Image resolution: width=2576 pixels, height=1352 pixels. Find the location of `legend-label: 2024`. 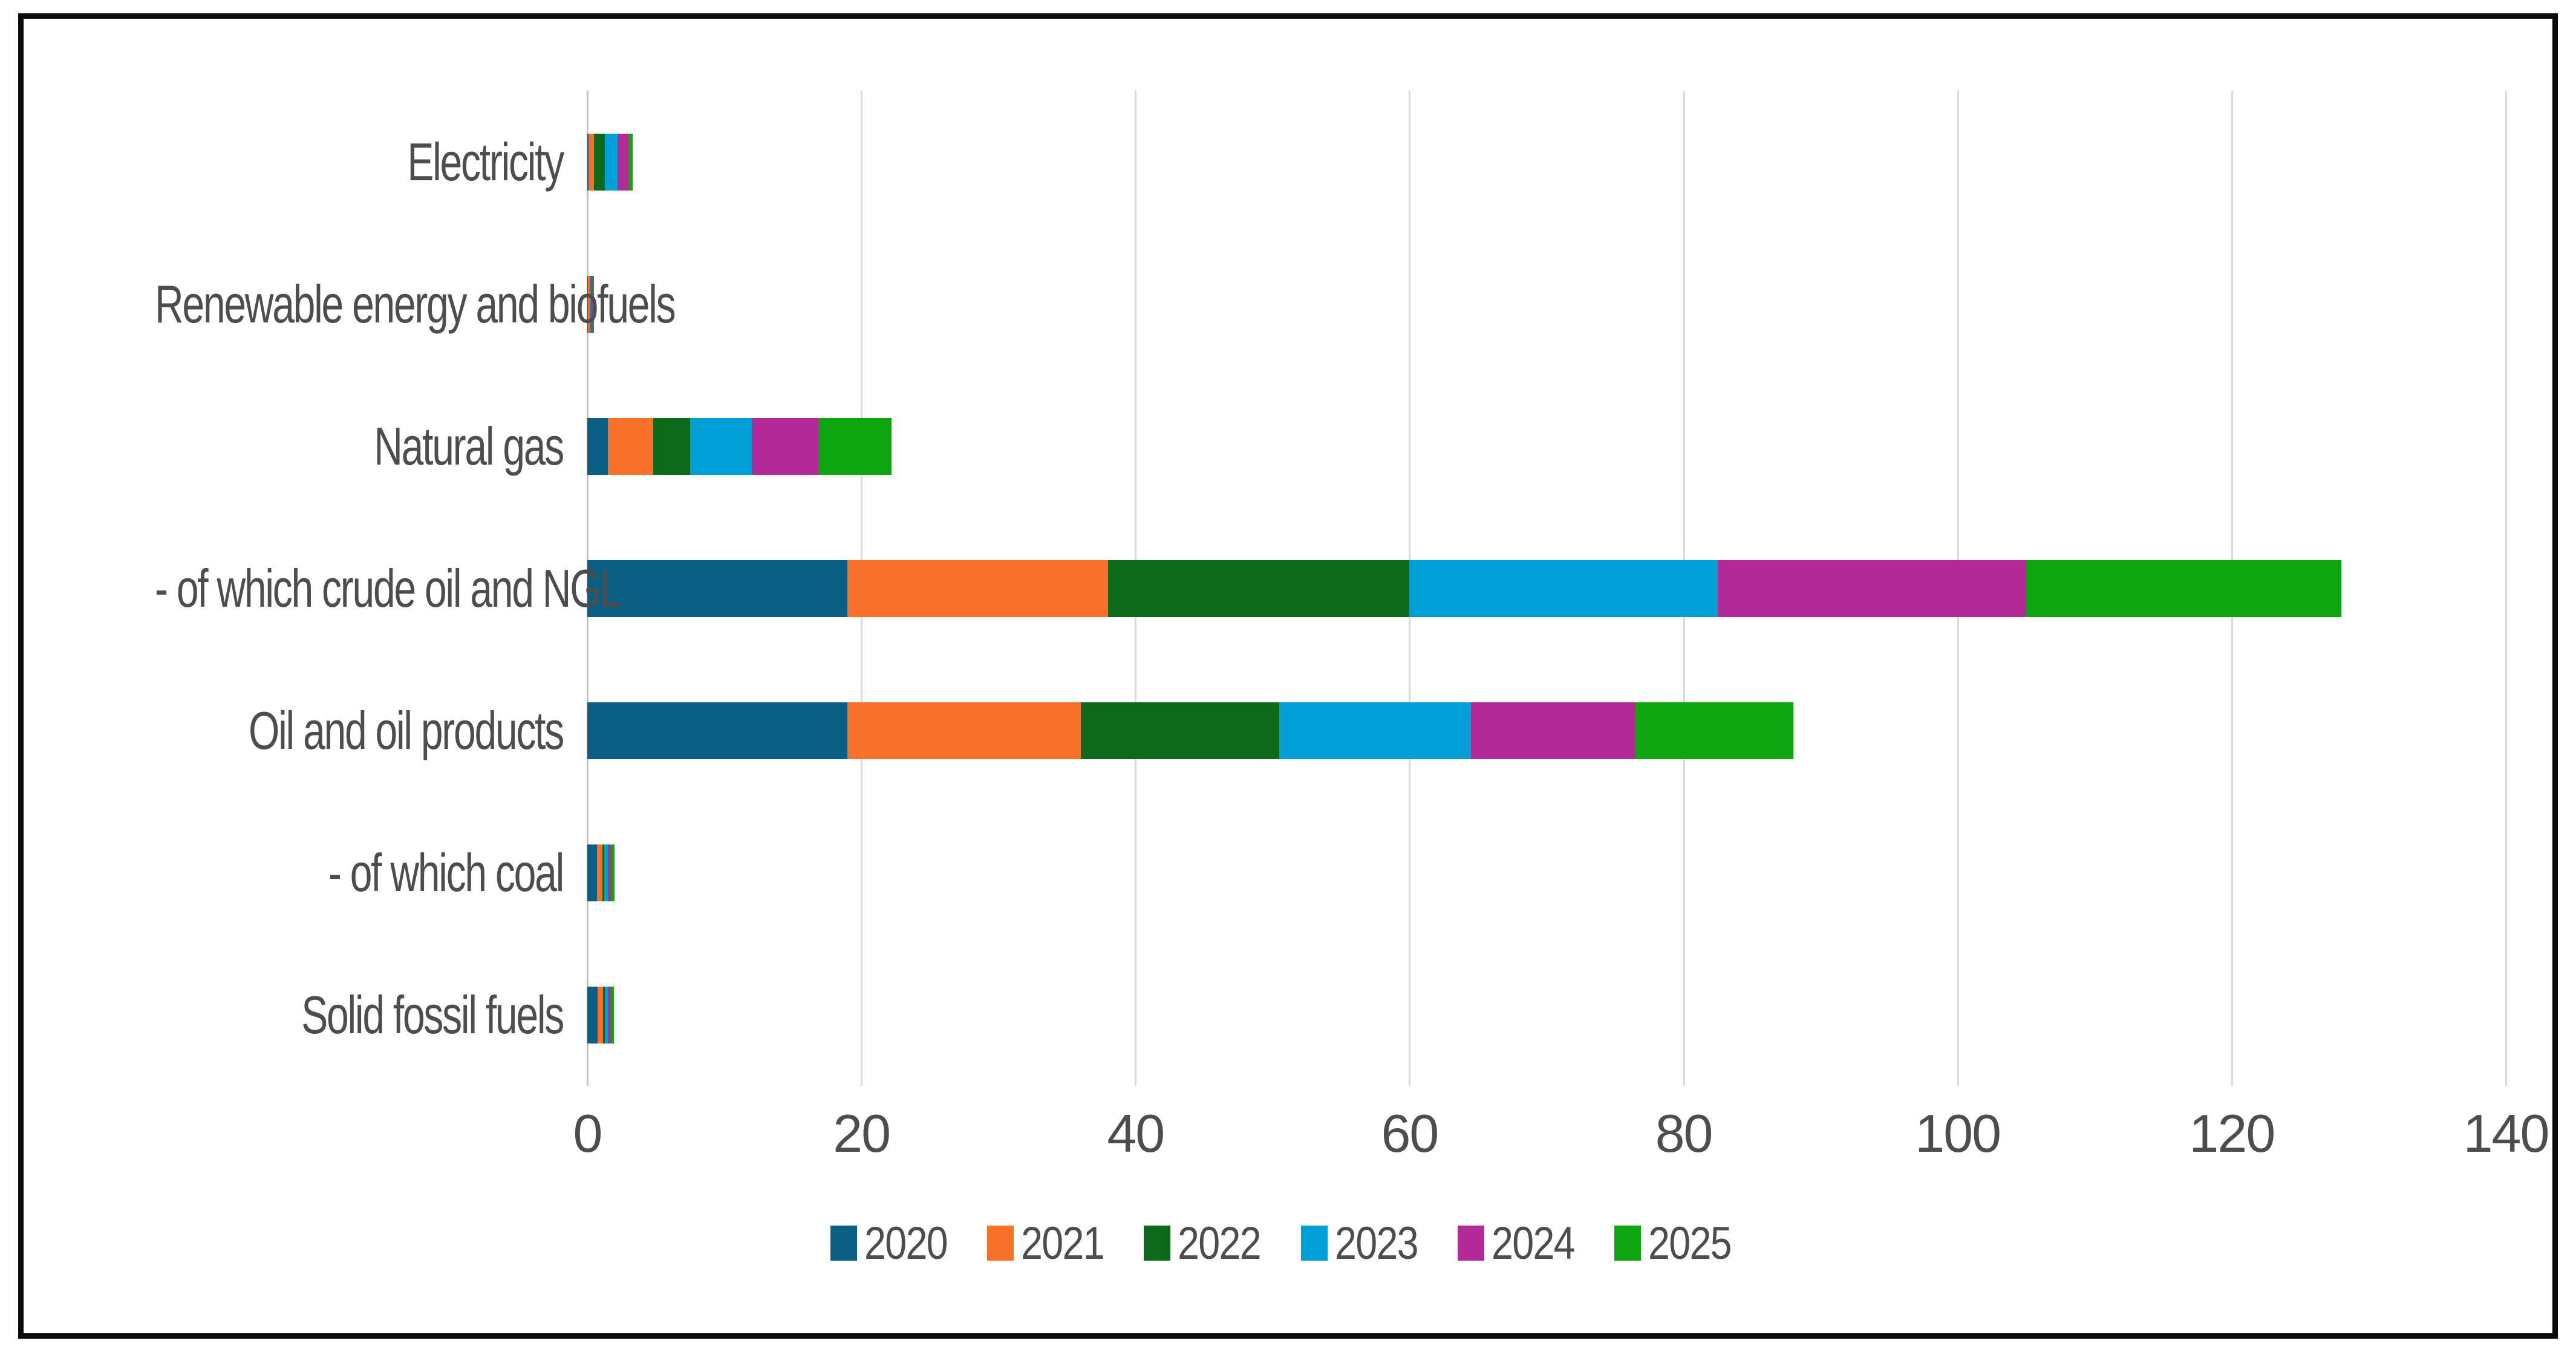

legend-label: 2024 is located at coordinates (1533, 1243).